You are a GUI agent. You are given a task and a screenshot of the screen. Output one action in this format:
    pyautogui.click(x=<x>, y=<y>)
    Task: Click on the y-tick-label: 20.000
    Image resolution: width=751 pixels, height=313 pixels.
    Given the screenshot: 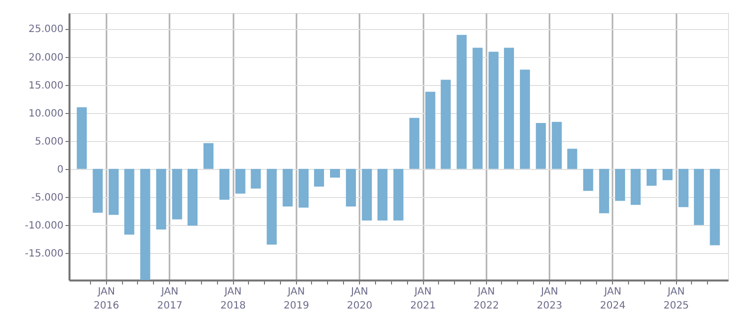 What is the action you would take?
    pyautogui.click(x=46, y=58)
    